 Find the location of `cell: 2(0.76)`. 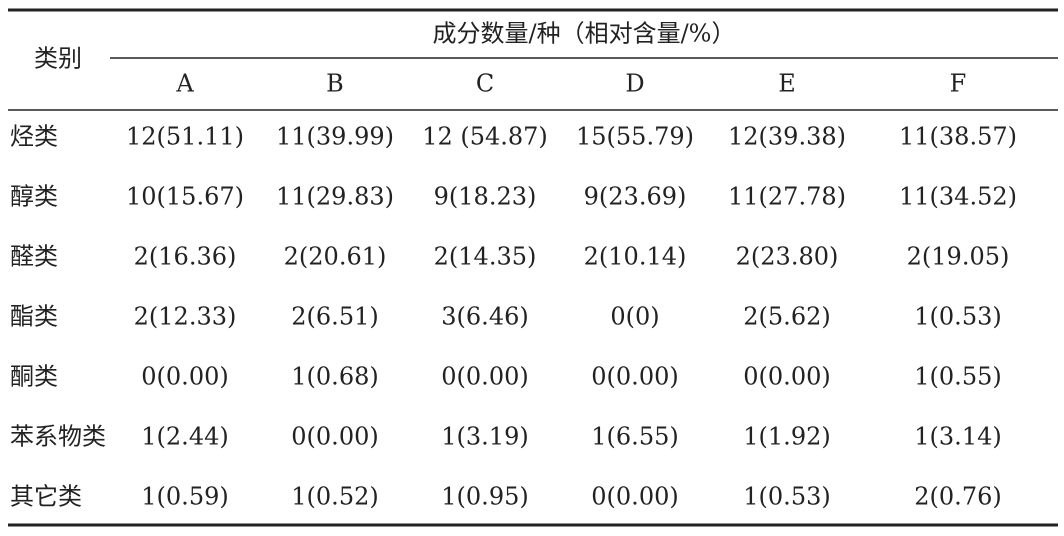

cell: 2(0.76) is located at coordinates (957, 497).